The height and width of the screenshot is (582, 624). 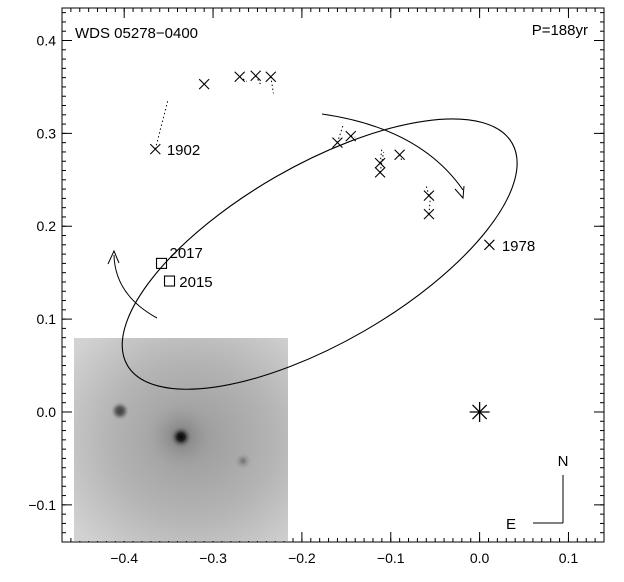 I want to click on recent-observation-markers, so click(x=165, y=272).